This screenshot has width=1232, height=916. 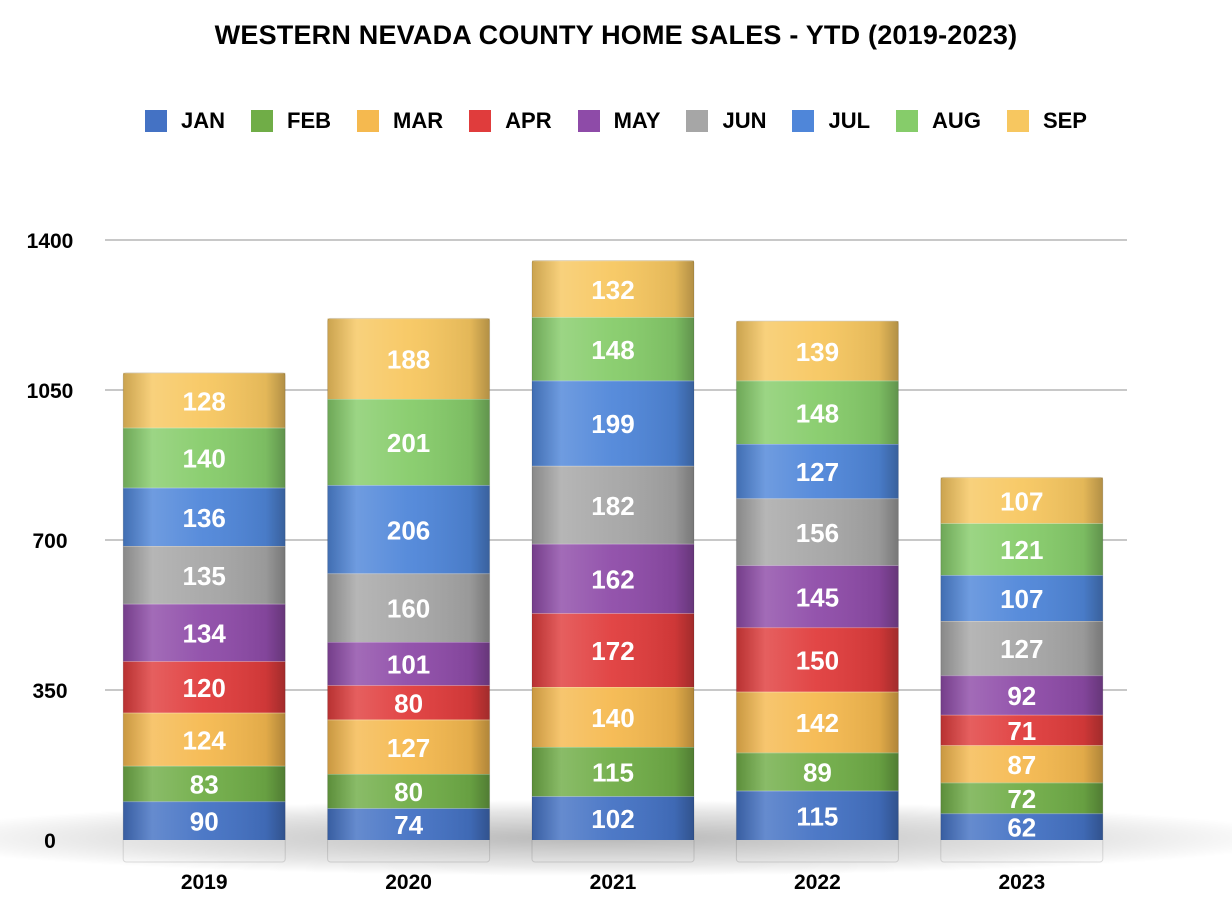 I want to click on legend-label: APR, so click(x=528, y=120).